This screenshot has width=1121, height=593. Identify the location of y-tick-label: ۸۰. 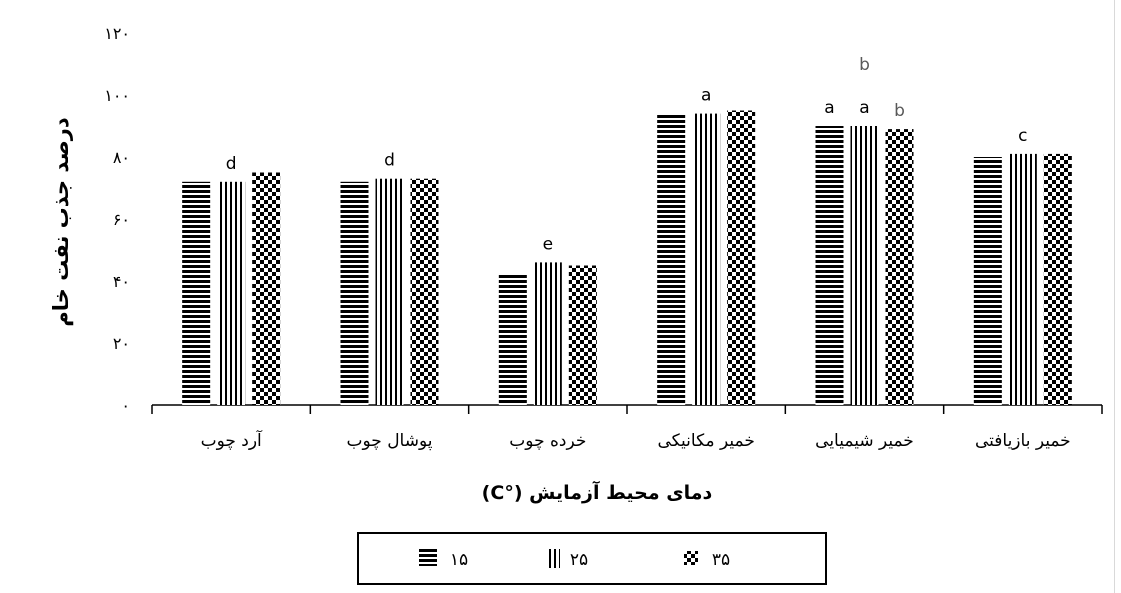
(121, 157).